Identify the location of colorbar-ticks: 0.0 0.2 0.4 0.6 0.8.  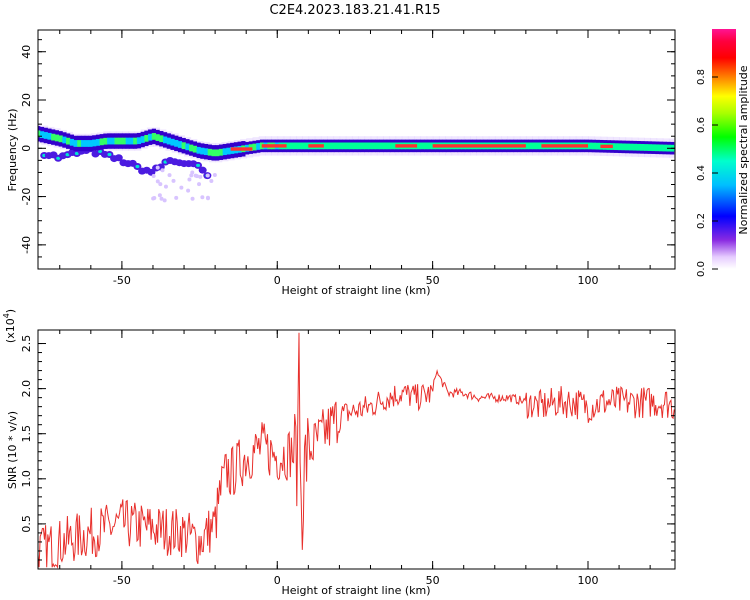
(707, 173).